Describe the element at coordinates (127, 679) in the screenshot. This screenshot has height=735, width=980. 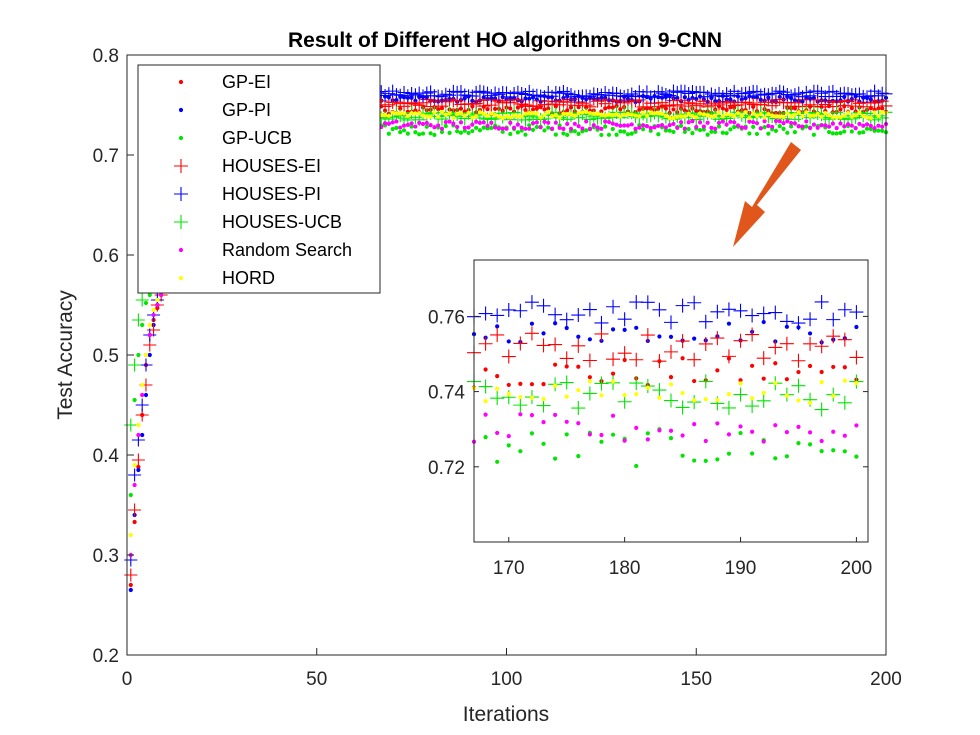
I see `x-tick-label: 0` at that location.